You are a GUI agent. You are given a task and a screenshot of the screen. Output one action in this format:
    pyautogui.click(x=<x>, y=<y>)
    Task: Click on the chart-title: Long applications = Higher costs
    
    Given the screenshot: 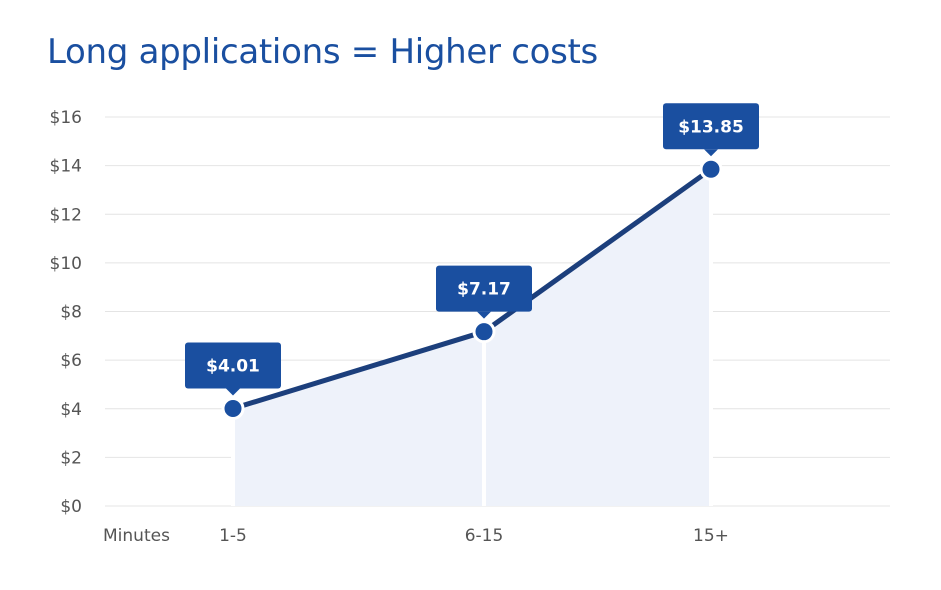 What is the action you would take?
    pyautogui.click(x=322, y=52)
    